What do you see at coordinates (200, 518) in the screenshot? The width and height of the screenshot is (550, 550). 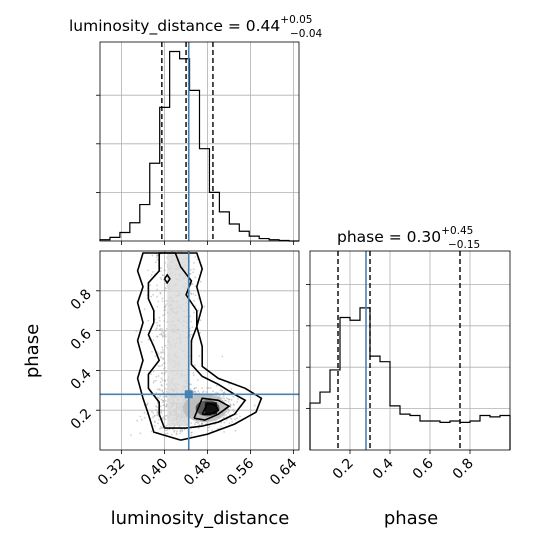 I see `x-axis-label-luminosity-distance: luminosity_distance` at bounding box center [200, 518].